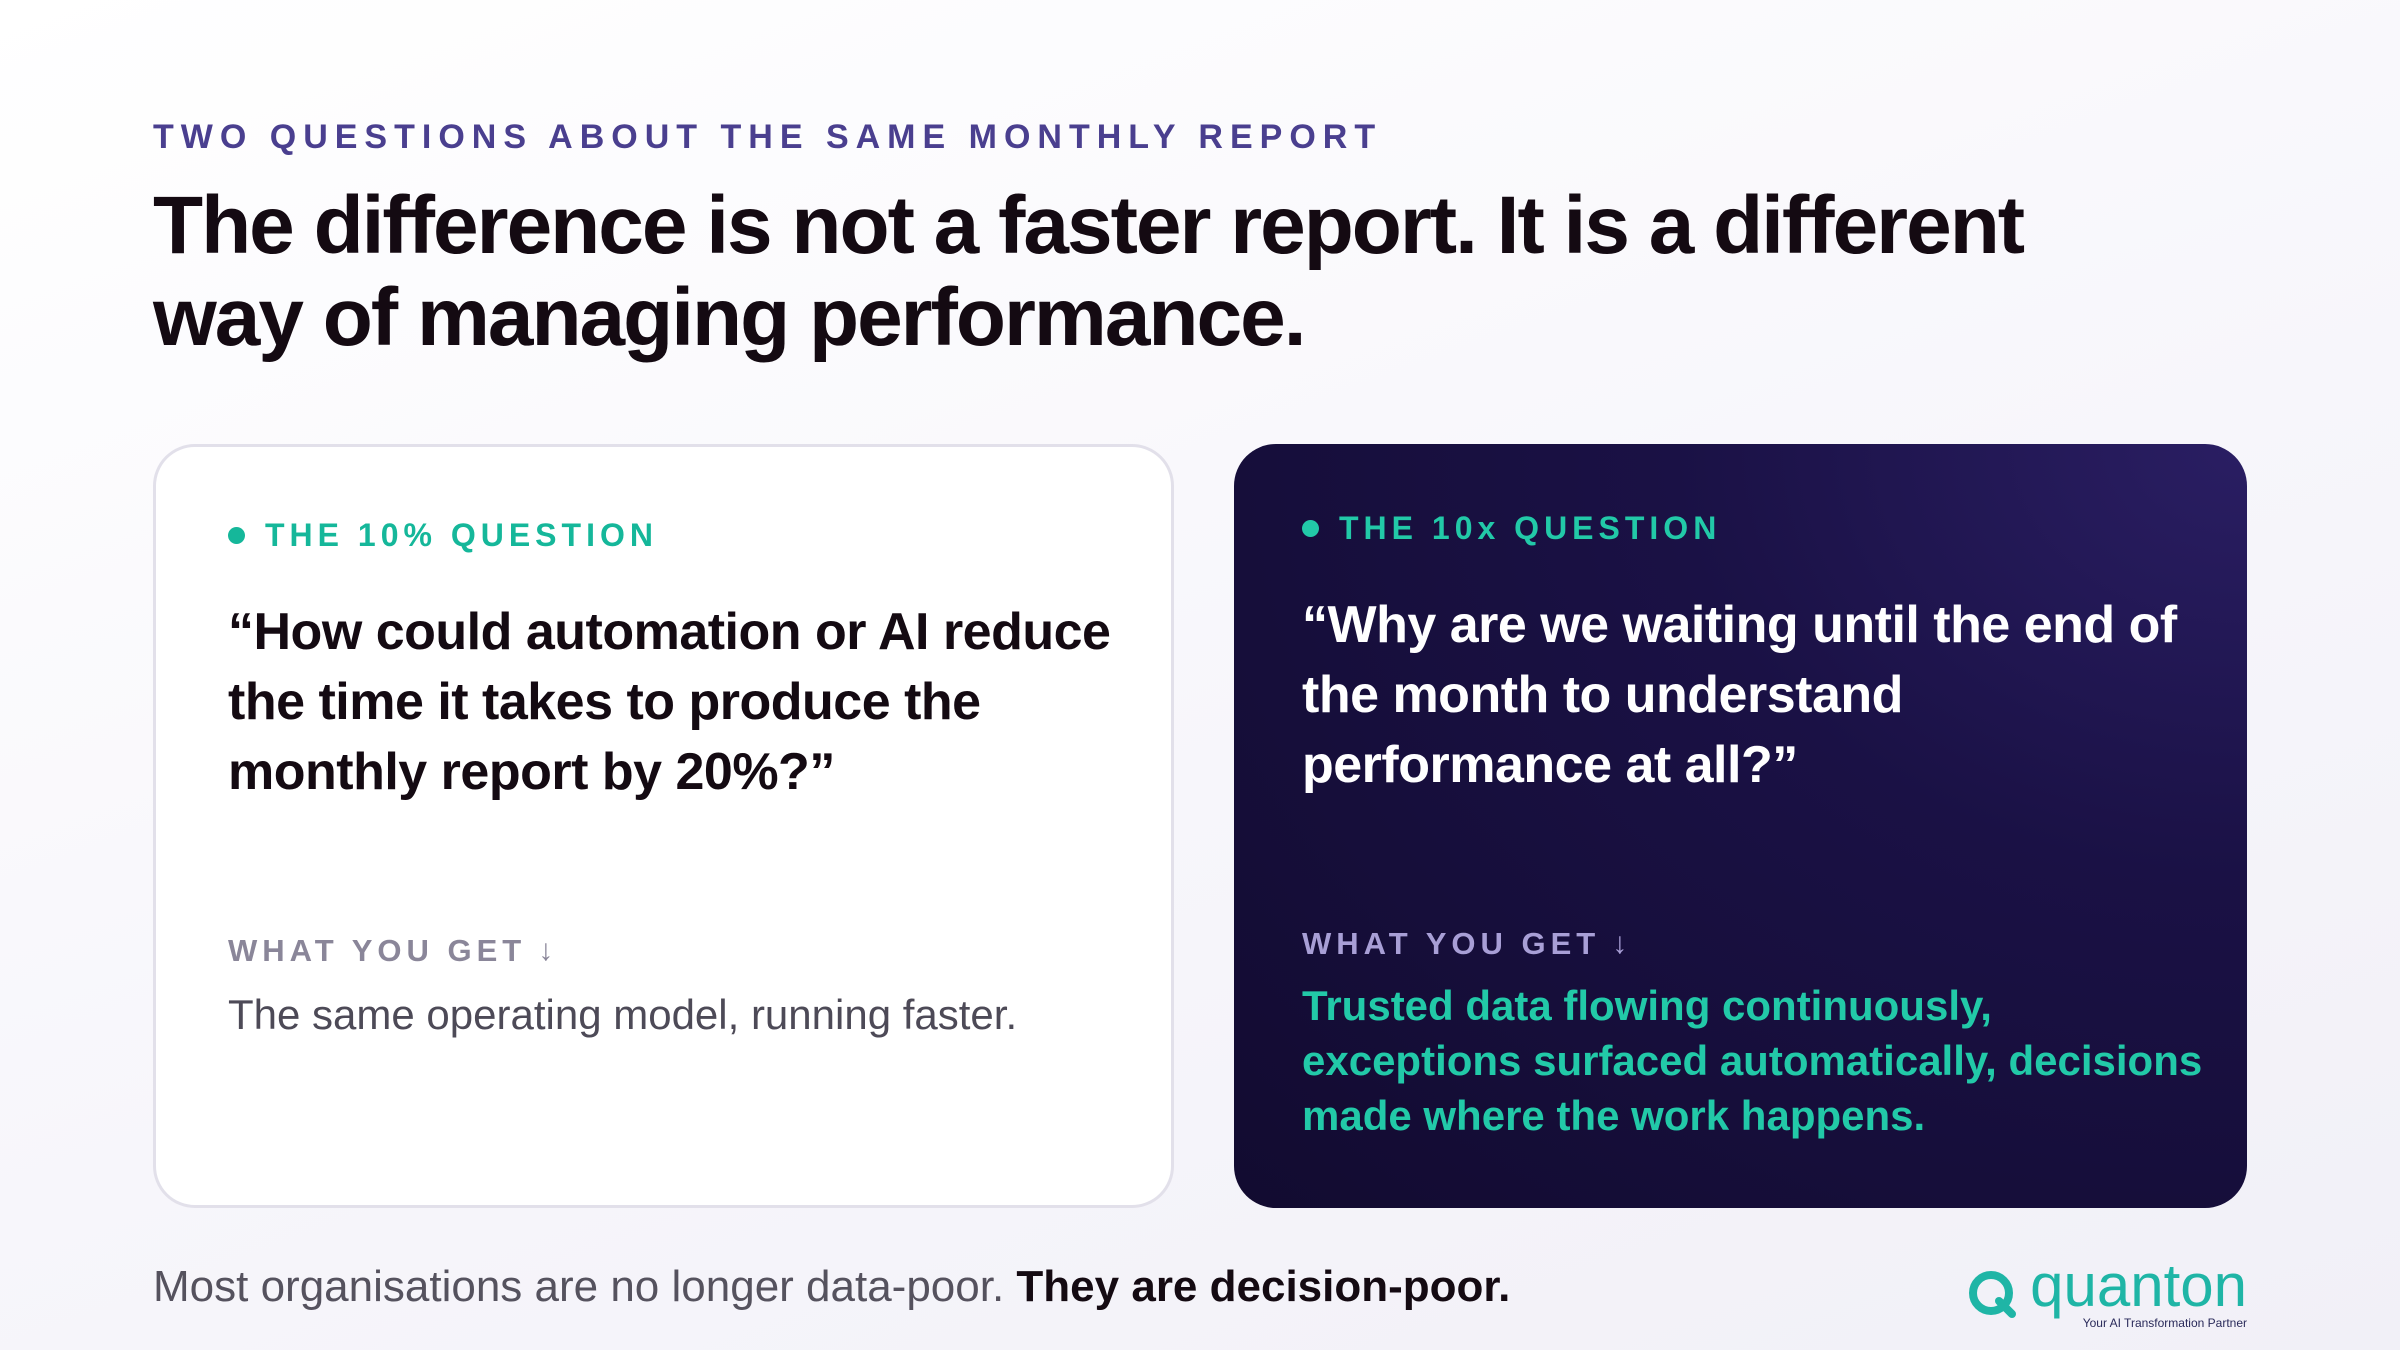 This screenshot has width=2400, height=1350. I want to click on logo-tagline: Your AI Transformation Partner, so click(2164, 1323).